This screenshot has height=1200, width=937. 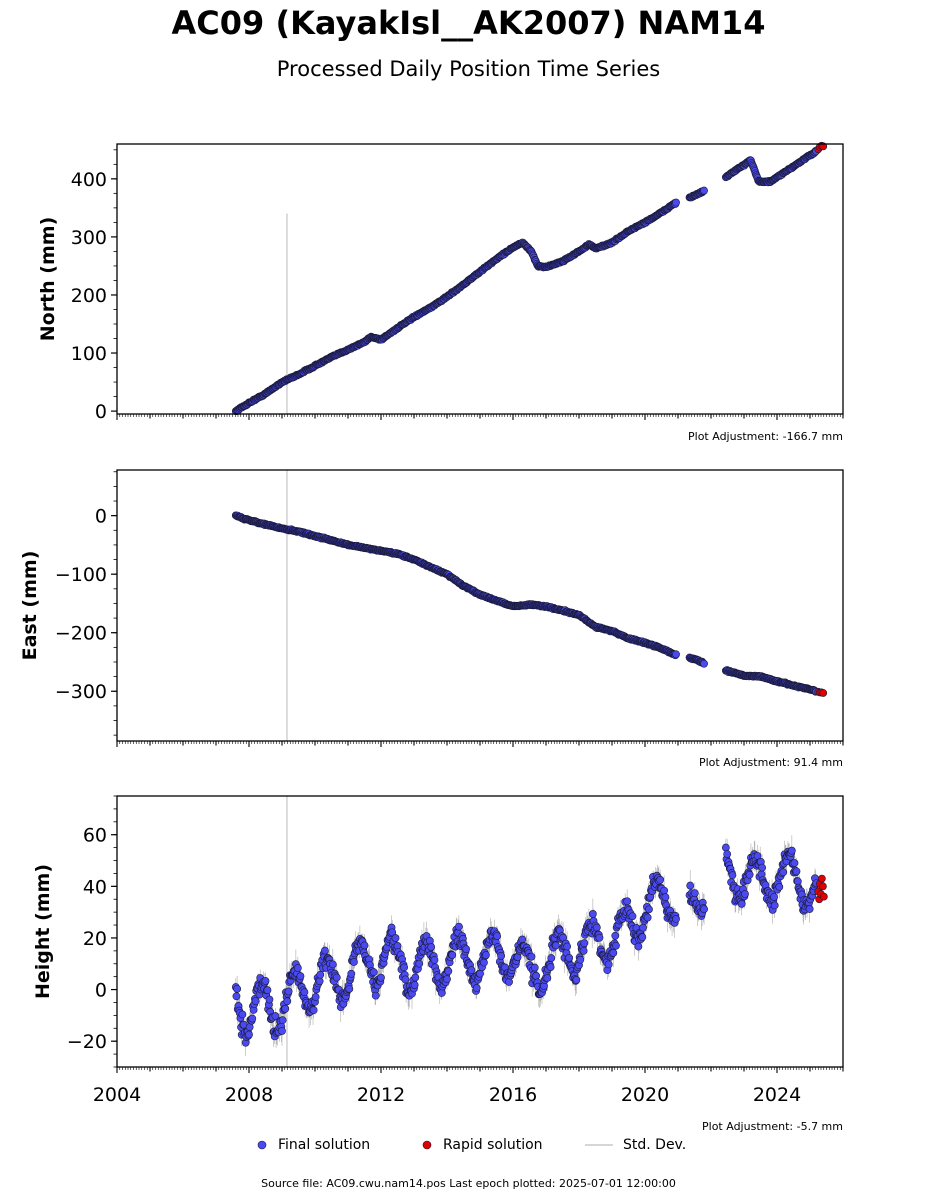 What do you see at coordinates (468, 23) in the screenshot?
I see `page-title: AC09 (KayakIsl__AK2007) NAM14` at bounding box center [468, 23].